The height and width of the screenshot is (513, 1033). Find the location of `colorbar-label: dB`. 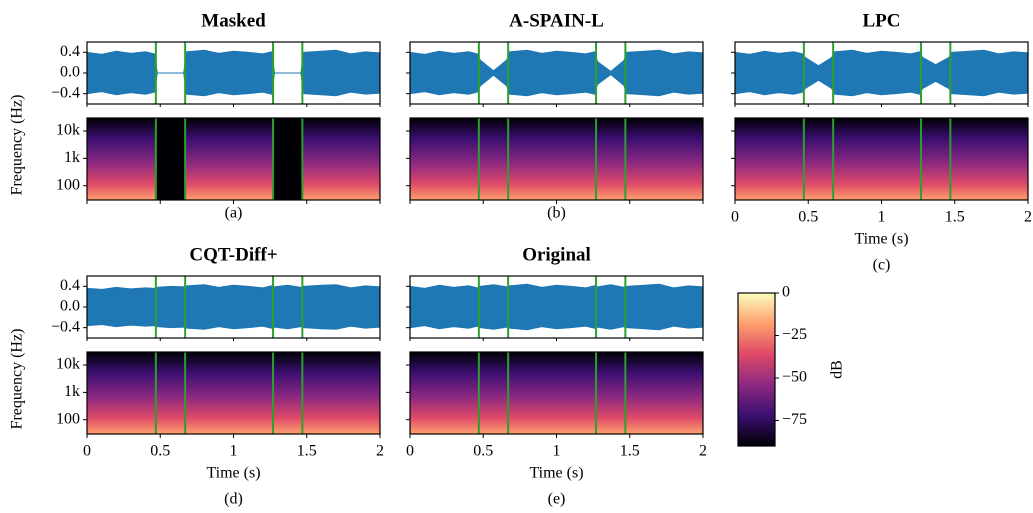

colorbar-label: dB is located at coordinates (837, 369).